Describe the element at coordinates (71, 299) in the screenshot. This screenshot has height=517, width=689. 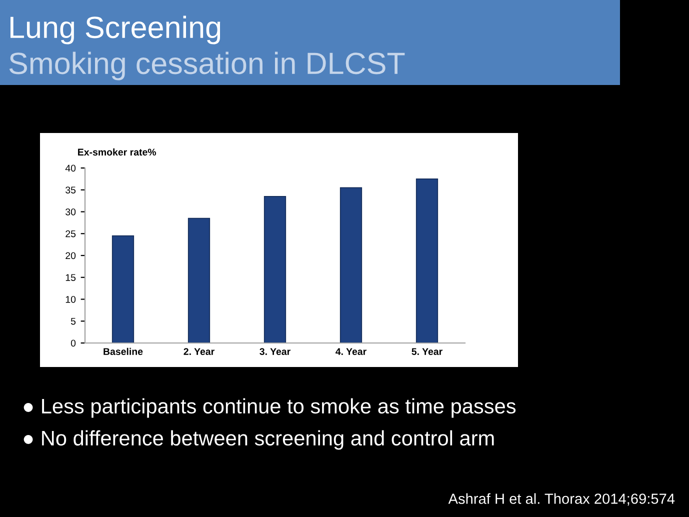
I see `y-tick-label: 10` at that location.